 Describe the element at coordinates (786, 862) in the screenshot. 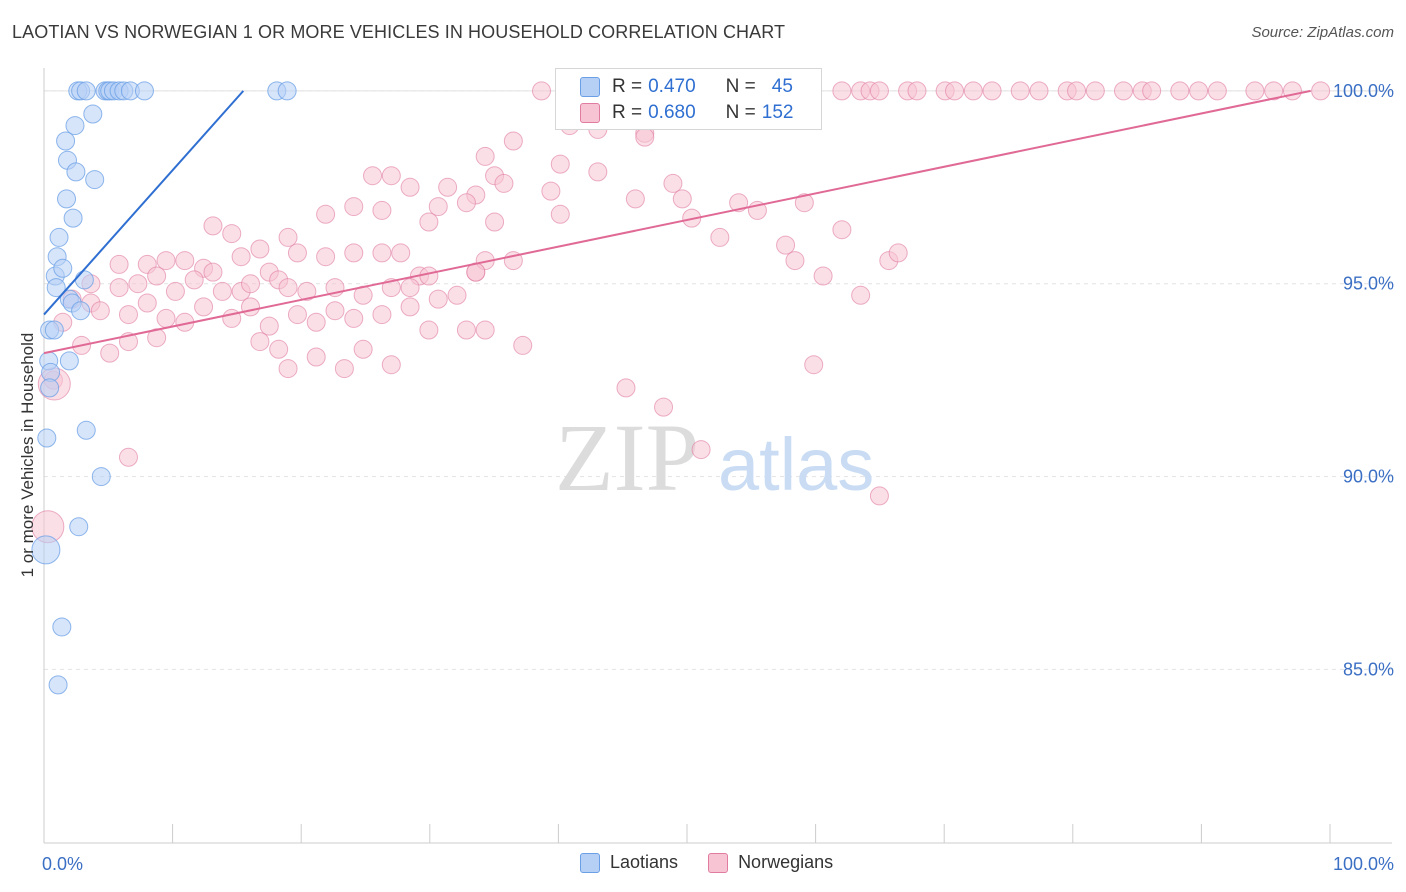

I see `bottom-legend-label-norwegians: Norwegians` at that location.